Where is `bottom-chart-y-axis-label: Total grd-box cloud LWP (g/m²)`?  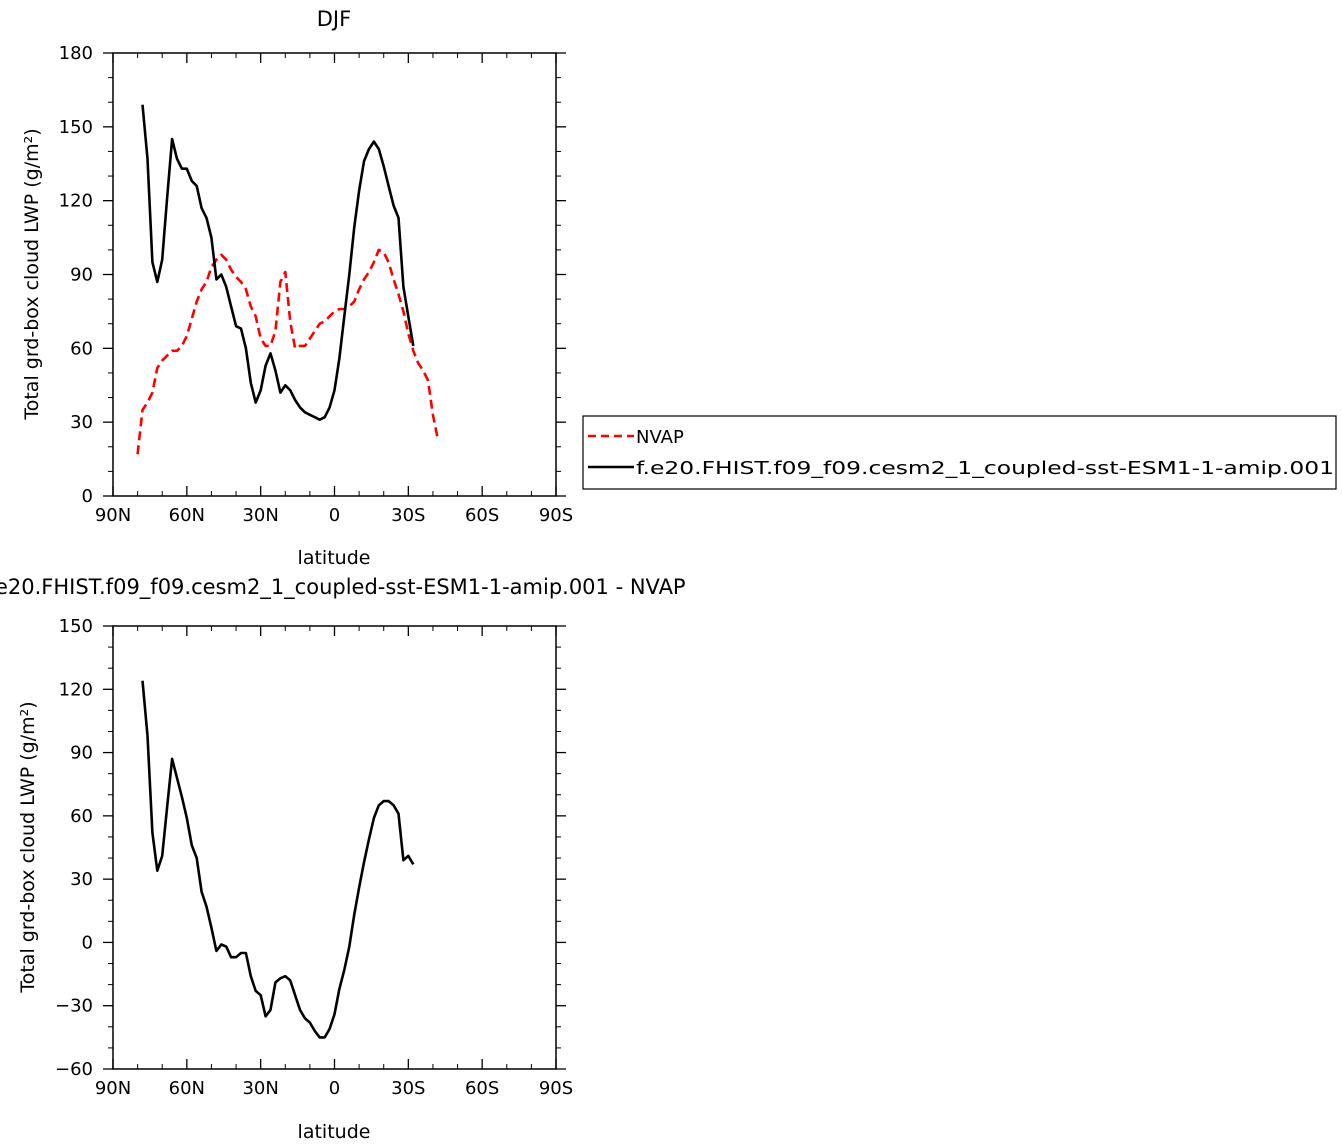 bottom-chart-y-axis-label: Total grd-box cloud LWP (g/m²) is located at coordinates (28, 847).